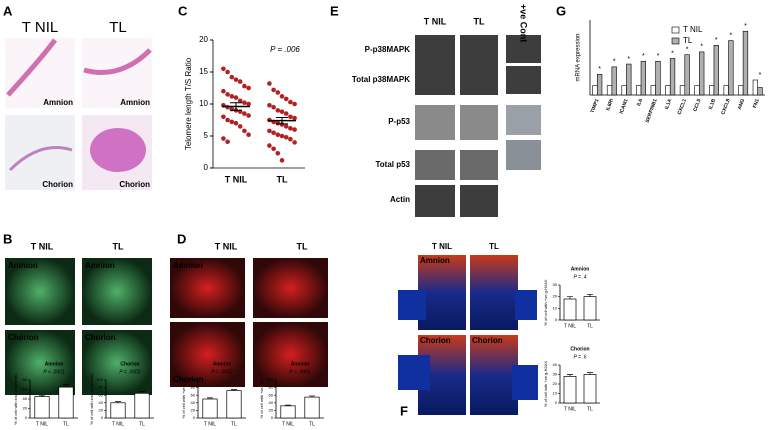  I want to click on legend-label: T NIL, so click(693, 29).